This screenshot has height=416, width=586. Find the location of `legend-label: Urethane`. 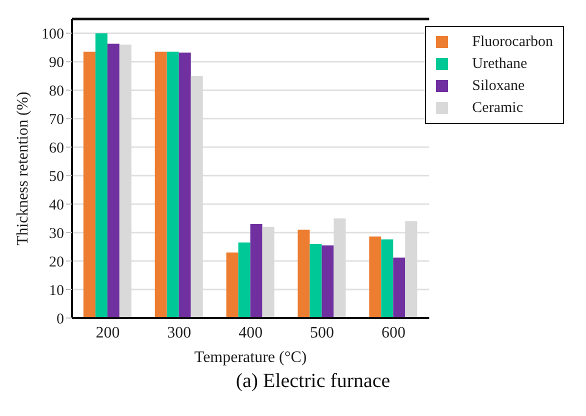

legend-label: Urethane is located at coordinates (500, 64).